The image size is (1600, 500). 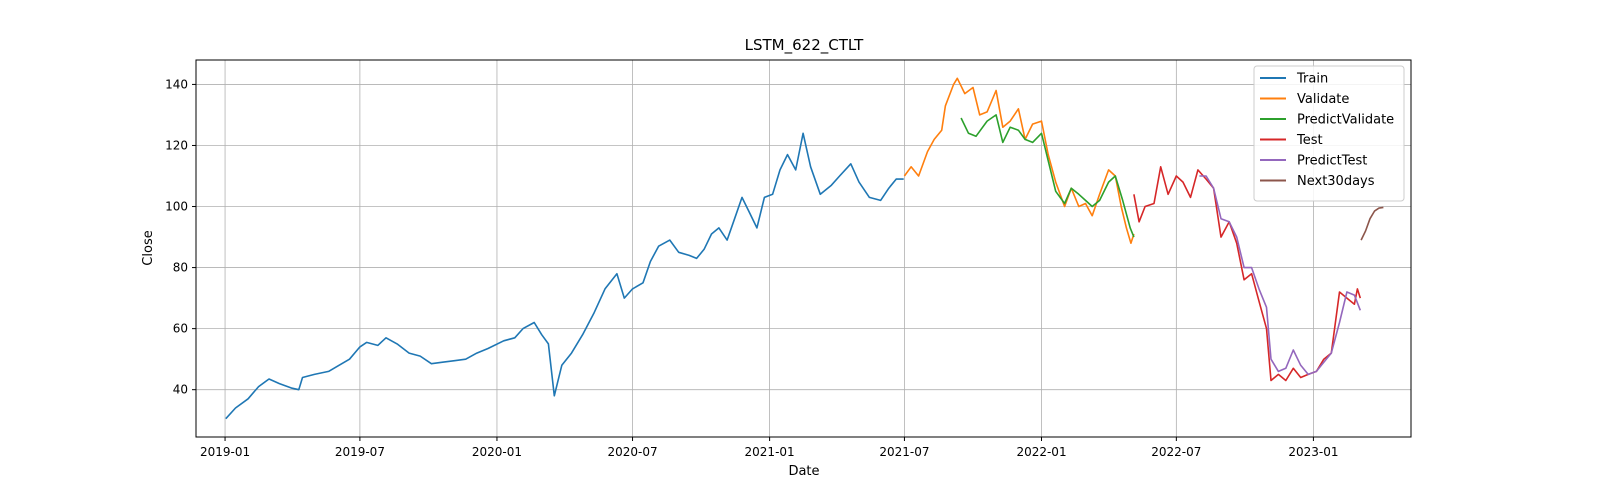 I want to click on legend-label: Train, so click(x=1312, y=79).